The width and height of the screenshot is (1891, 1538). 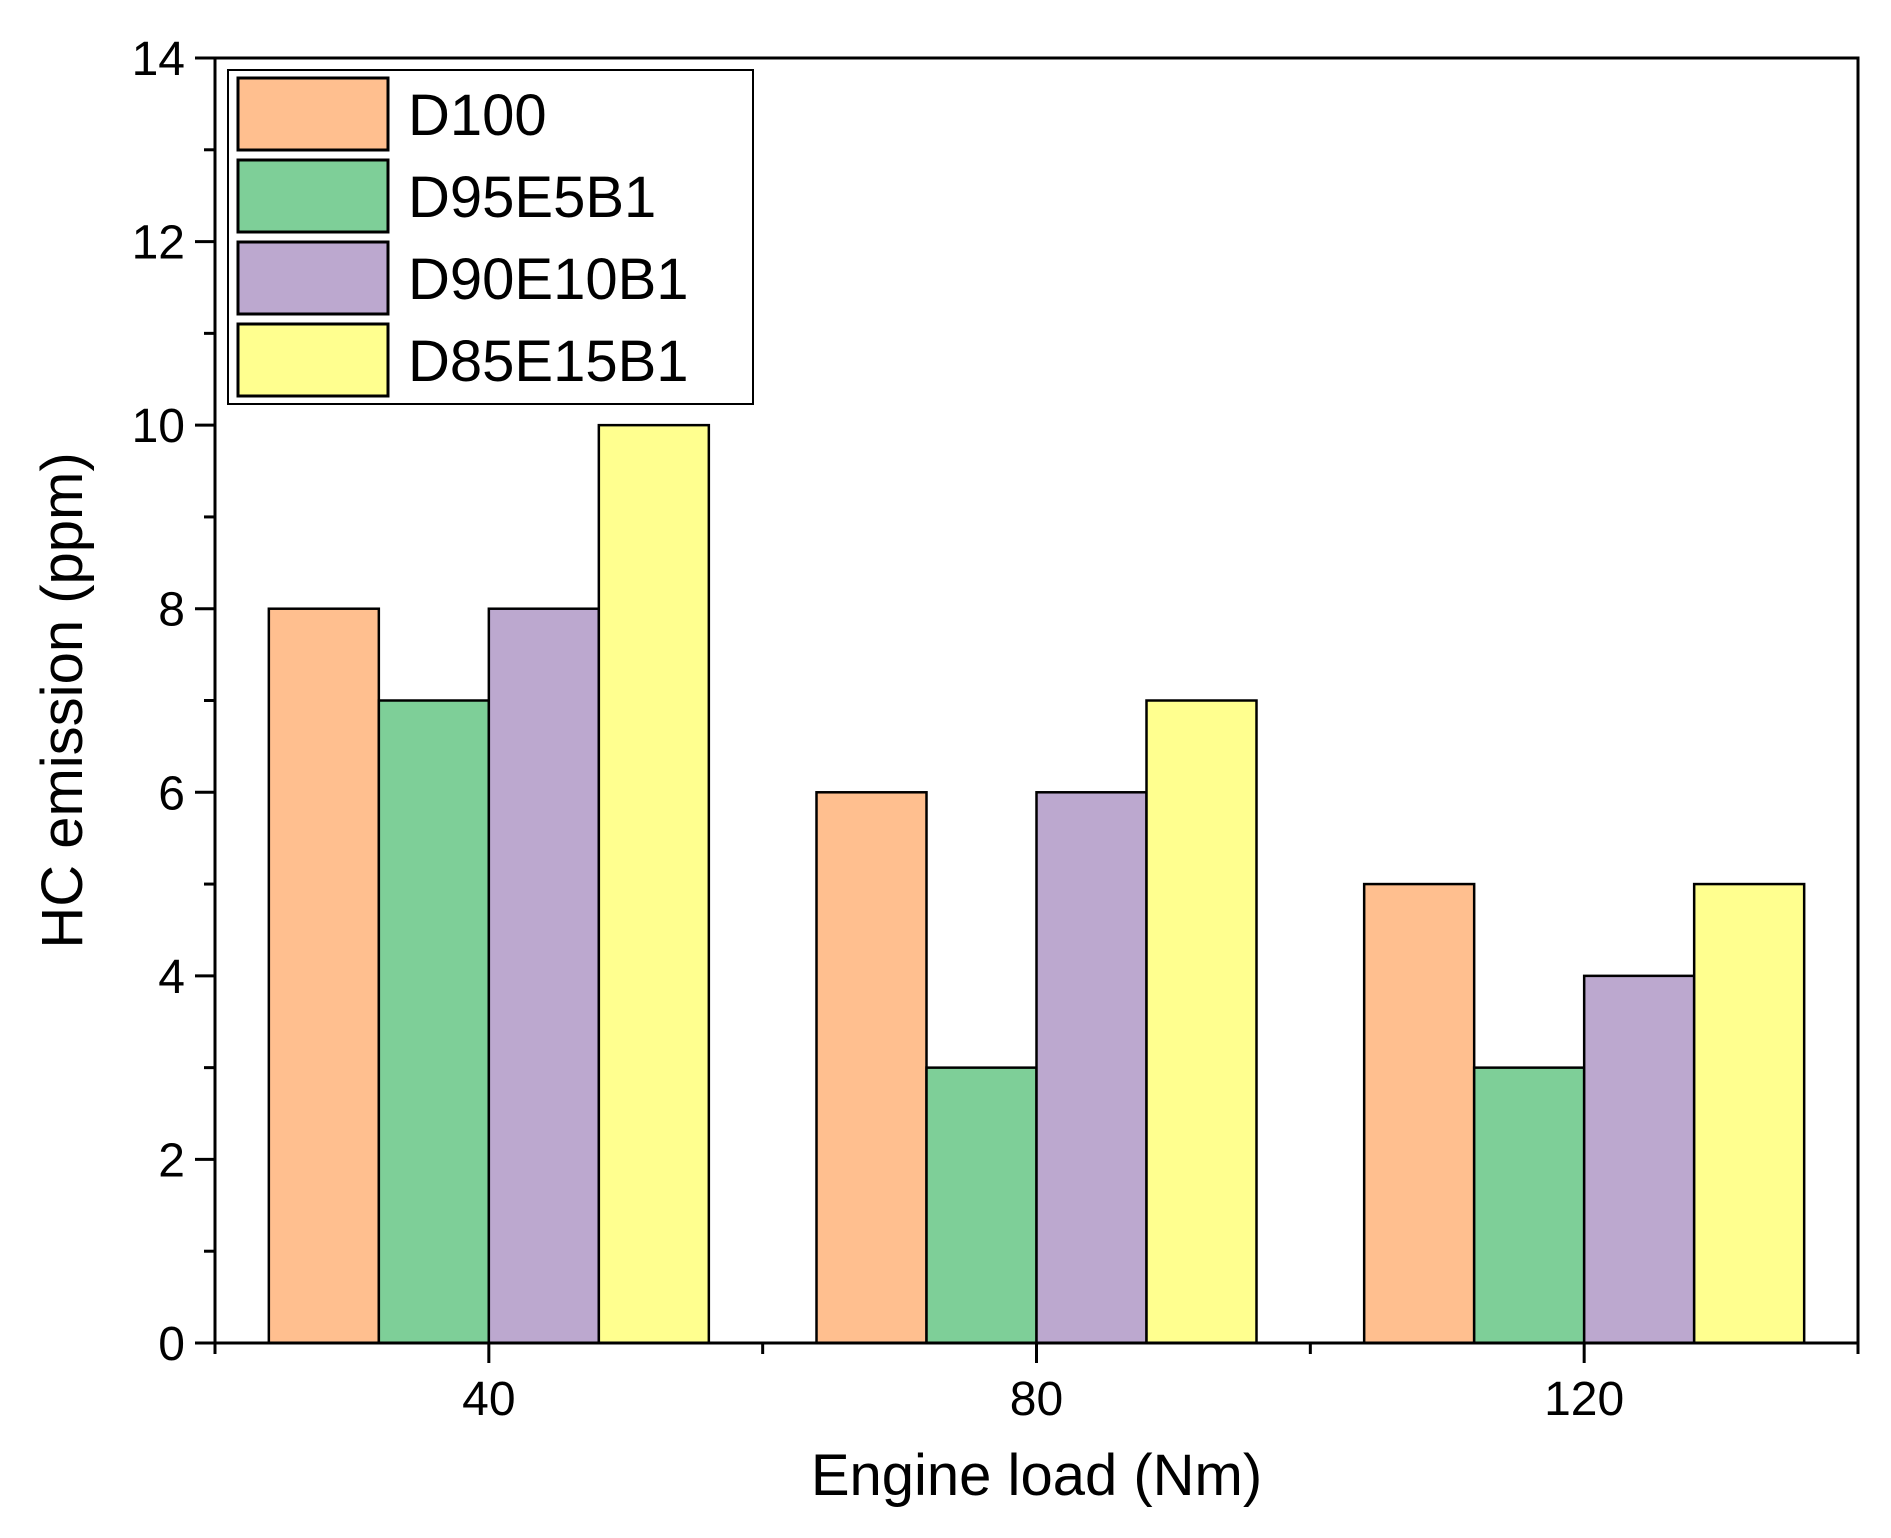 I want to click on y-axis: 0 2 4 6 8 10 12 14, so click(x=173, y=702).